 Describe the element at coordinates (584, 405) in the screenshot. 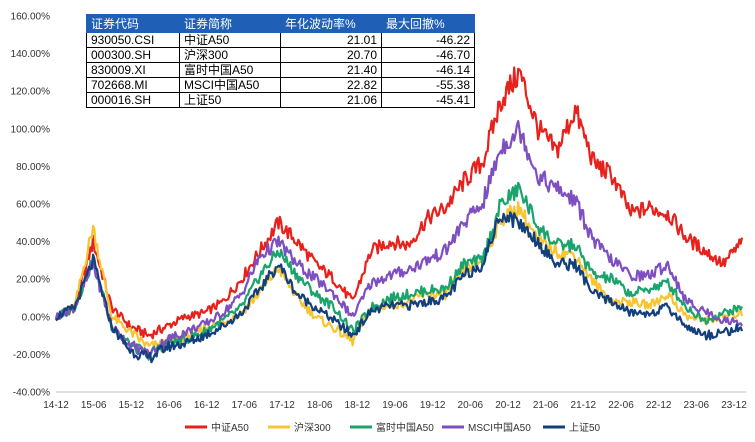

I see `x-tick-label: 21-12` at that location.